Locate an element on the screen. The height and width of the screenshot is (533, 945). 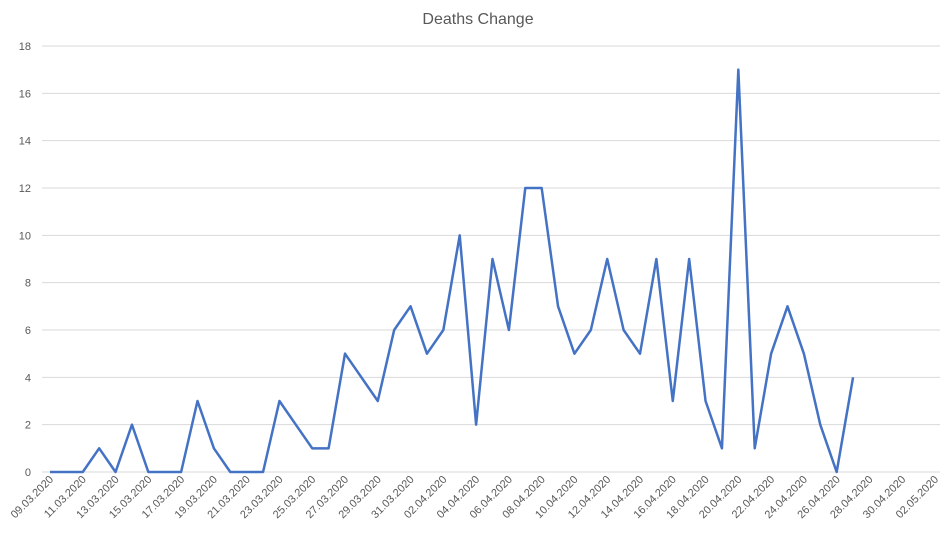
y-tick-label: 4 is located at coordinates (28, 378).